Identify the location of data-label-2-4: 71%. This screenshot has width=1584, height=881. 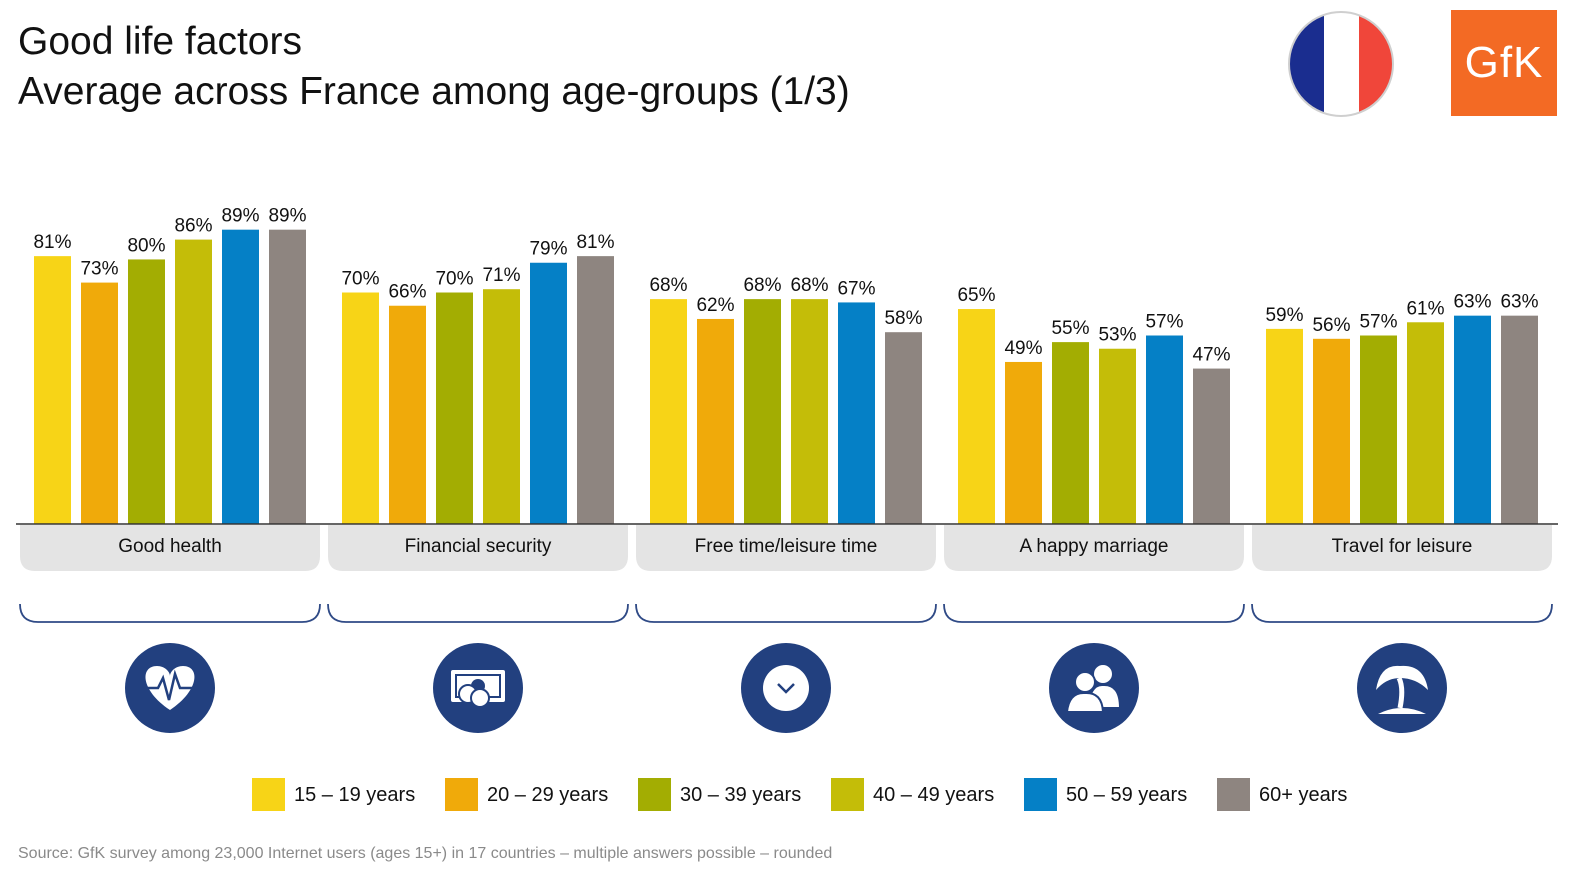
(501, 275).